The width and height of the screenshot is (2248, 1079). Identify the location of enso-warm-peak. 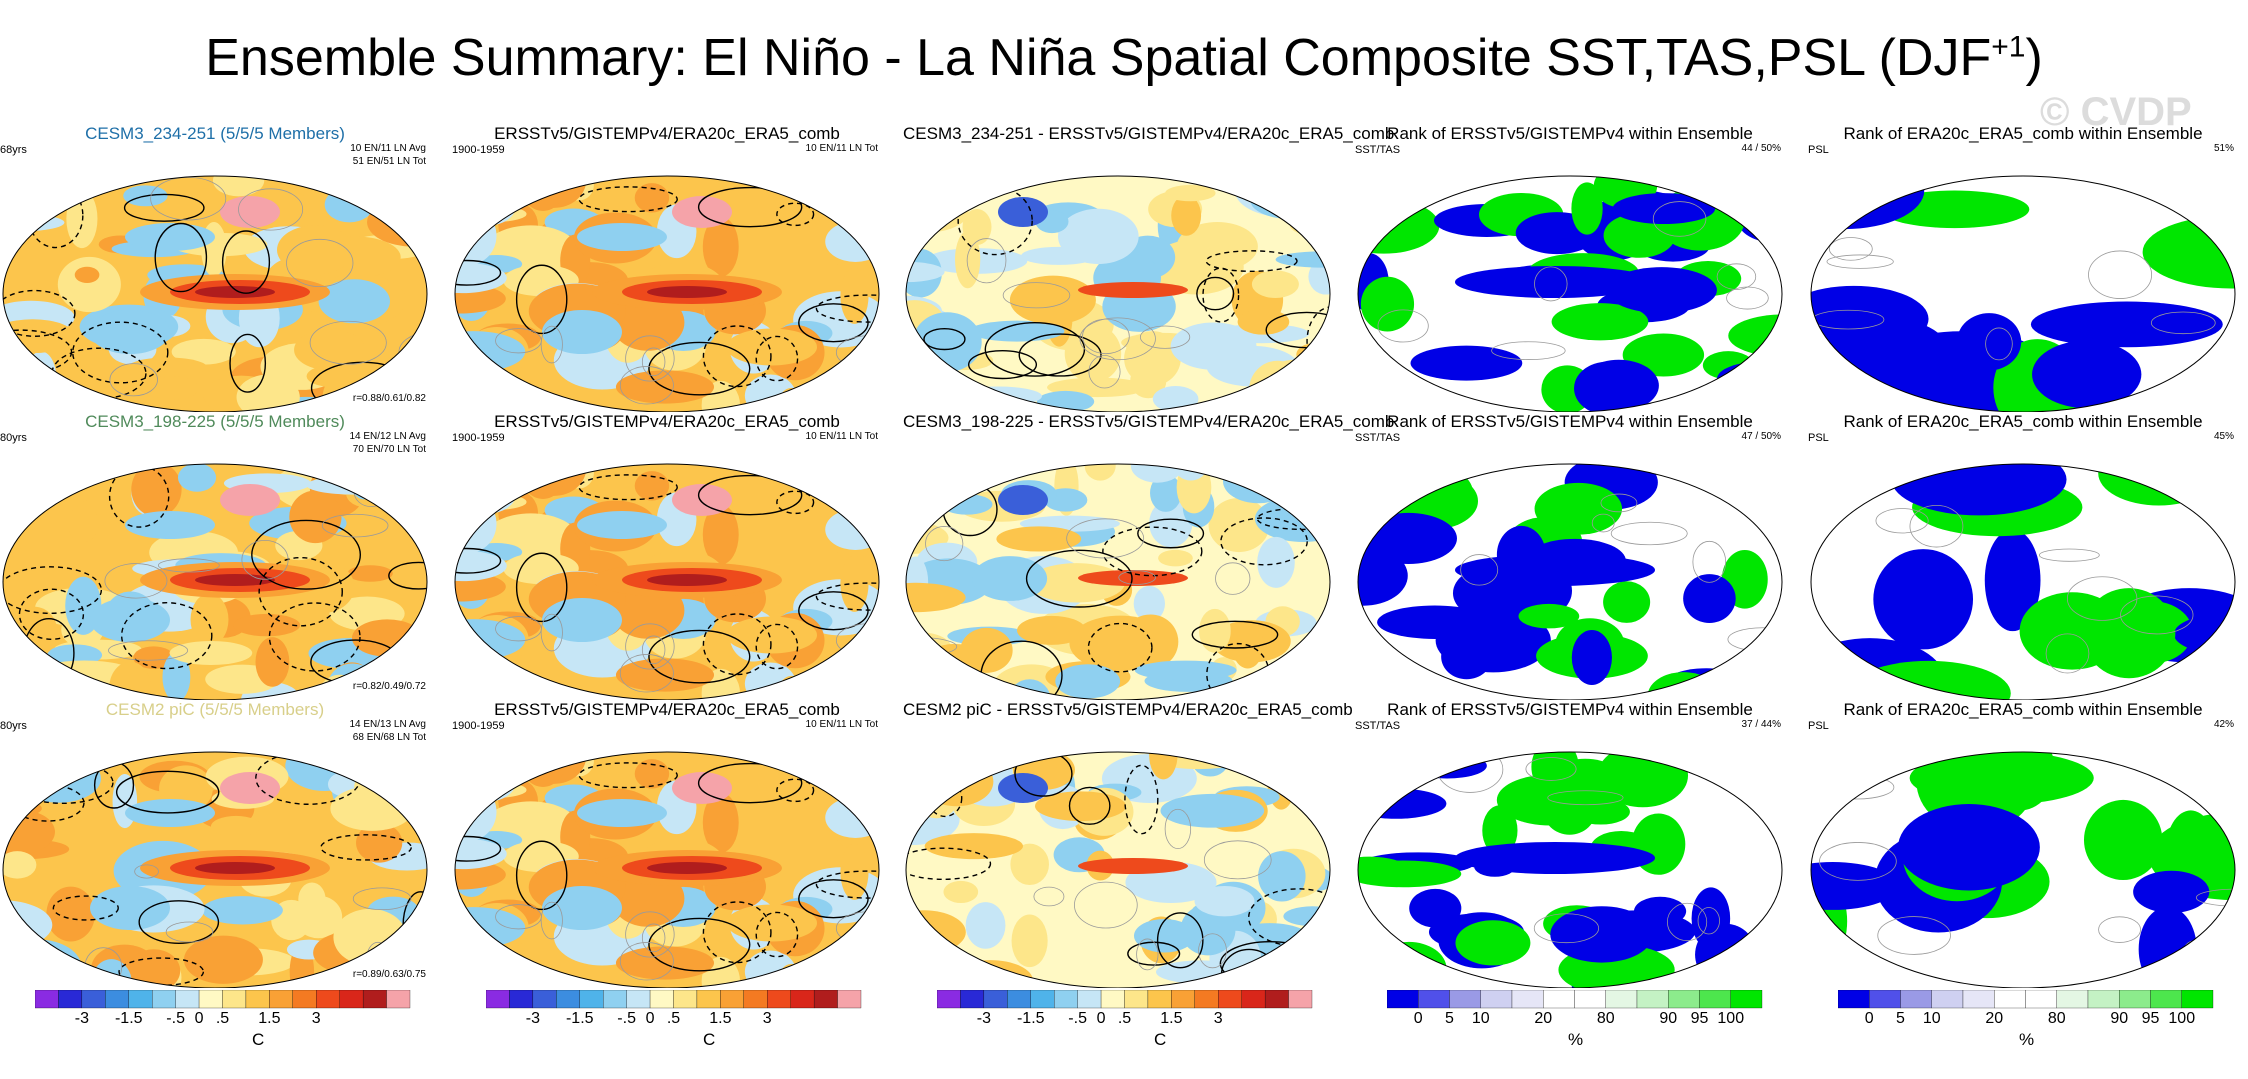
(235, 292).